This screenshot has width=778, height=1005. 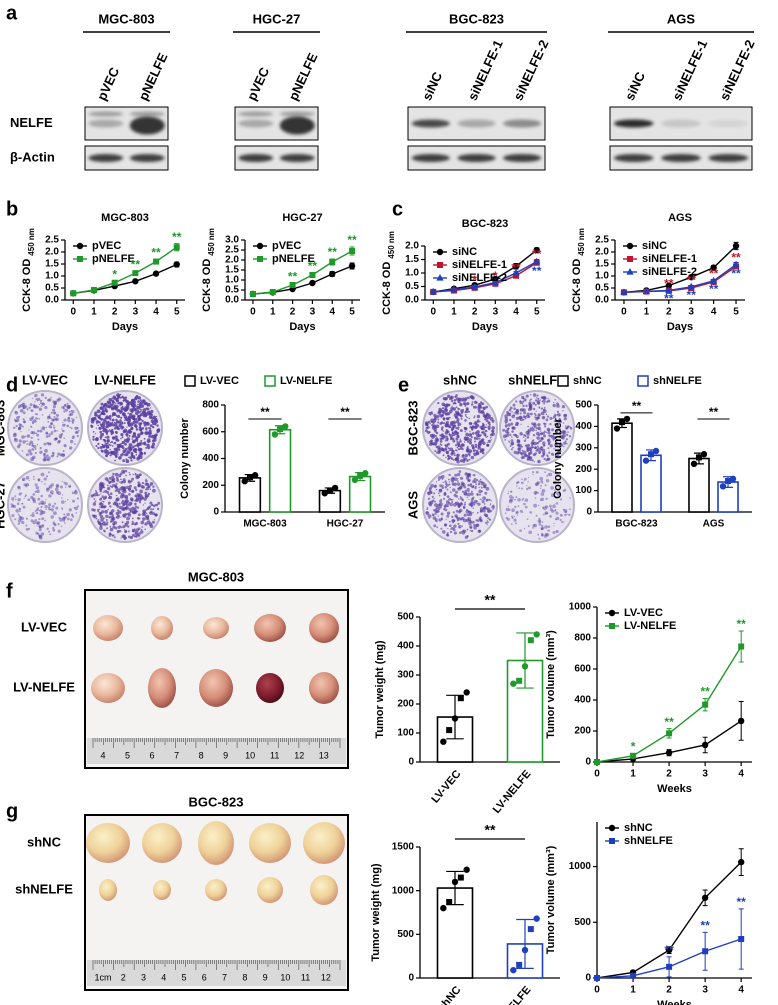 What do you see at coordinates (714, 312) in the screenshot?
I see `x-tick-label: 4` at bounding box center [714, 312].